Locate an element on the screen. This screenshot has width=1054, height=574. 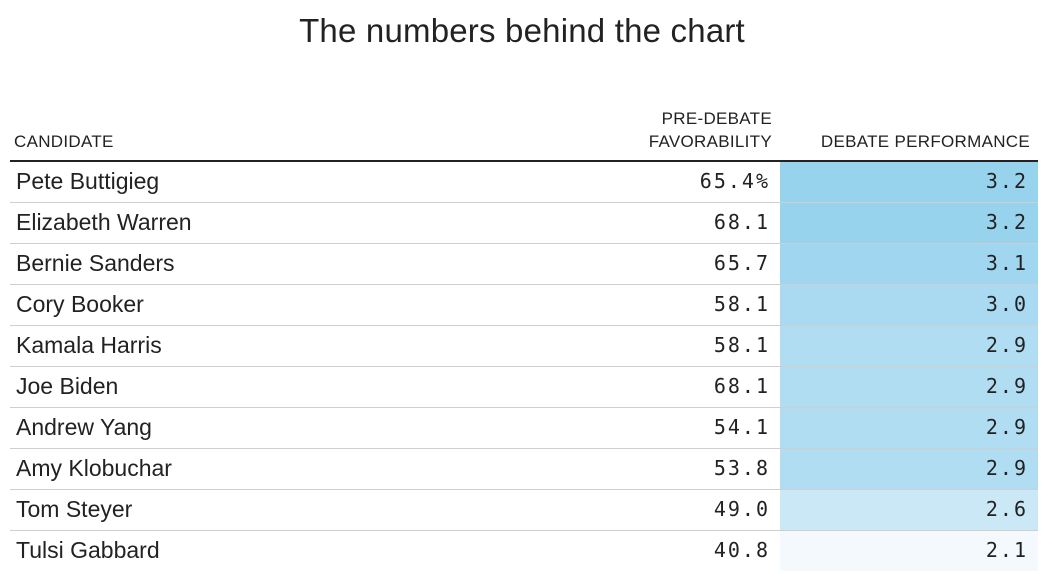
favorability-value: 54.1 is located at coordinates (741, 427).